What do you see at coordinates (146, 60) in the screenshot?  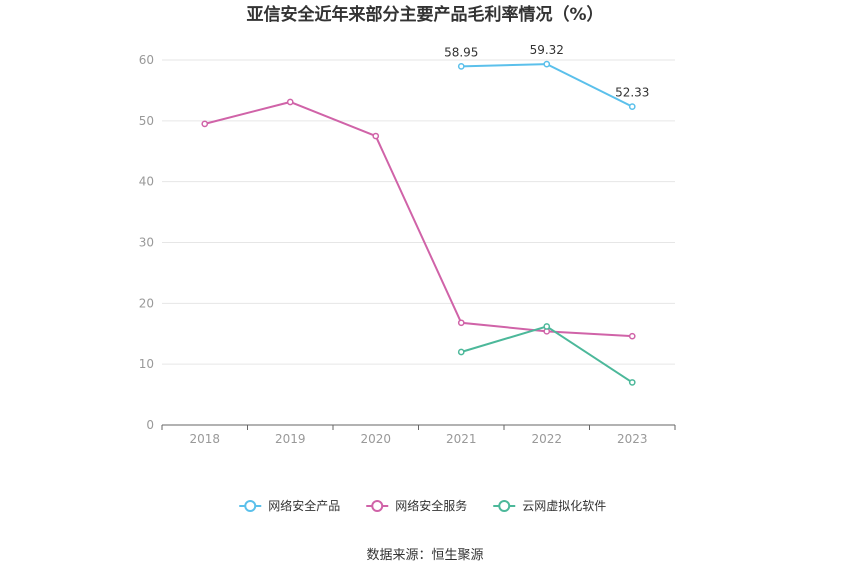 I see `y-tick-label: 60` at bounding box center [146, 60].